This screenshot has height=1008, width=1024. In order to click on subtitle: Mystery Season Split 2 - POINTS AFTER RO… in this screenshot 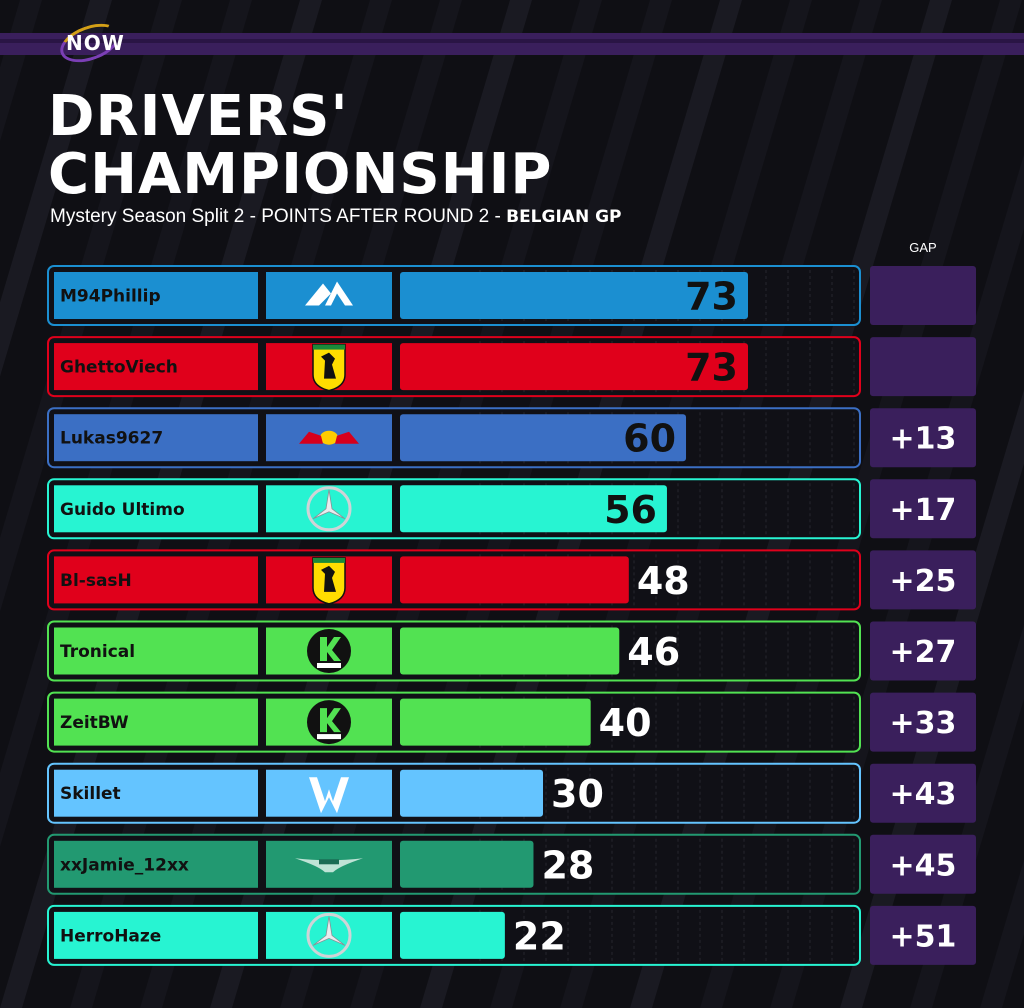, I will do `click(336, 217)`.